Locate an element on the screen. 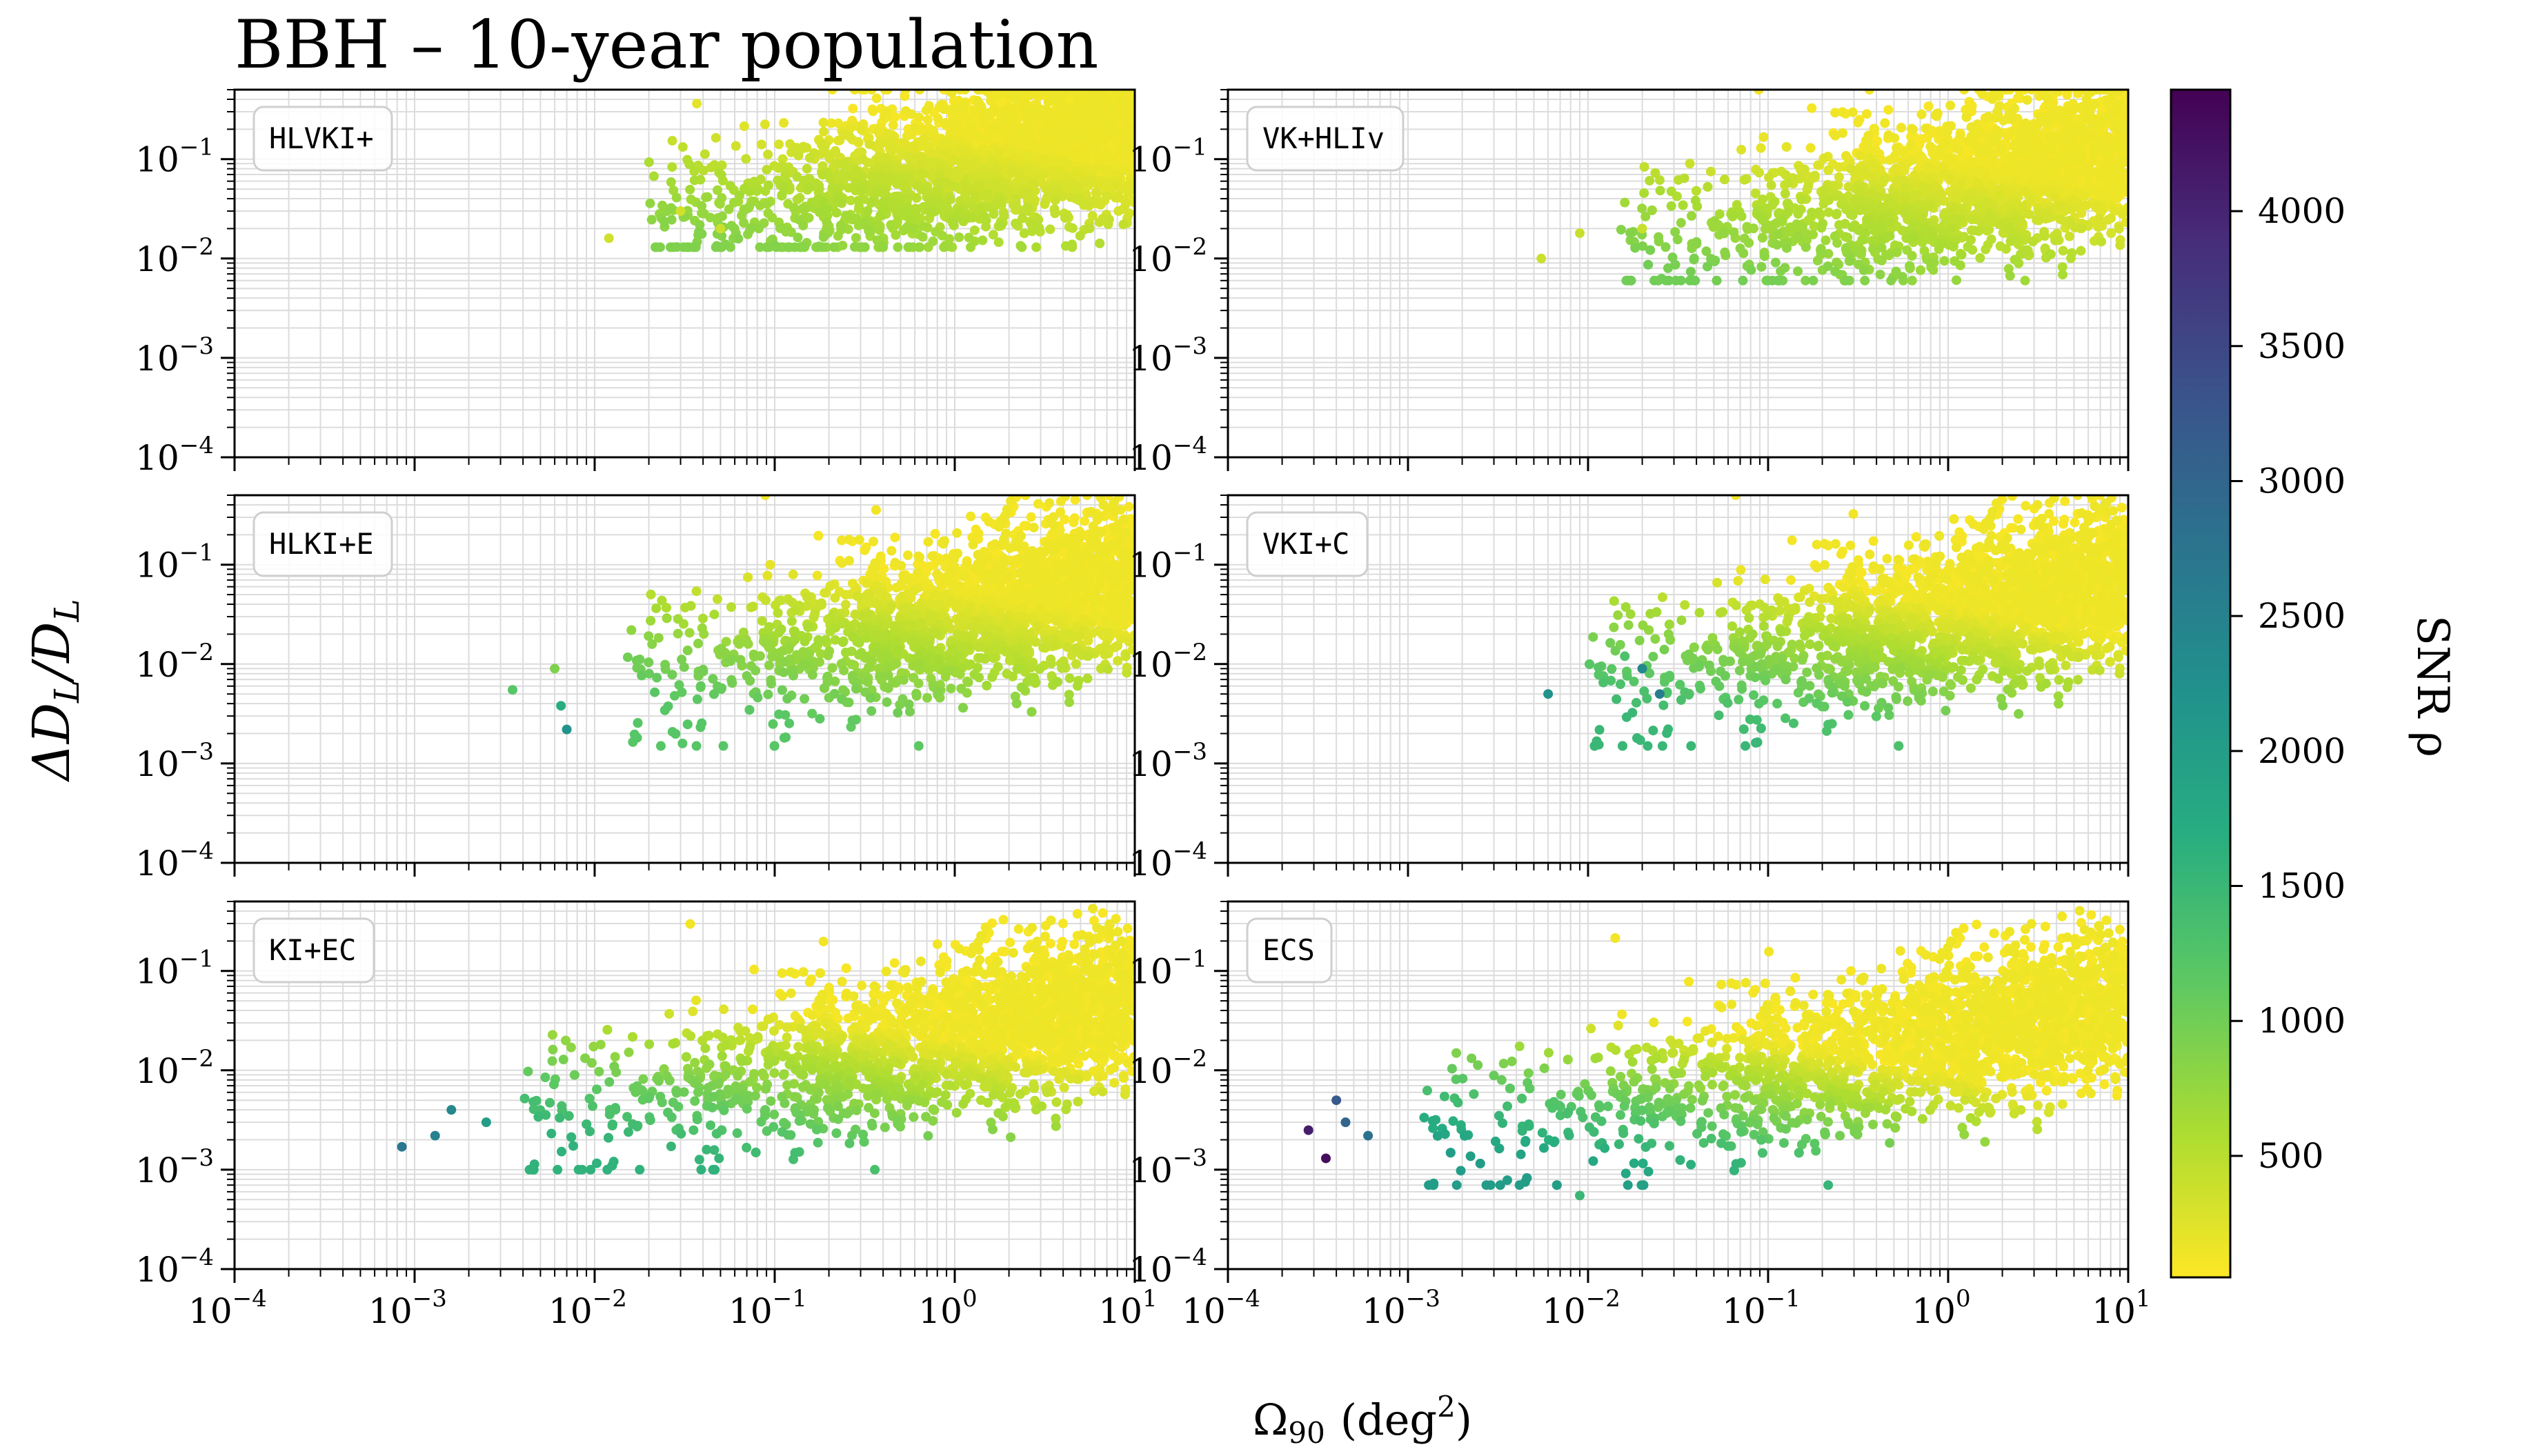  panel-label: HLVKI+ is located at coordinates (321, 138).